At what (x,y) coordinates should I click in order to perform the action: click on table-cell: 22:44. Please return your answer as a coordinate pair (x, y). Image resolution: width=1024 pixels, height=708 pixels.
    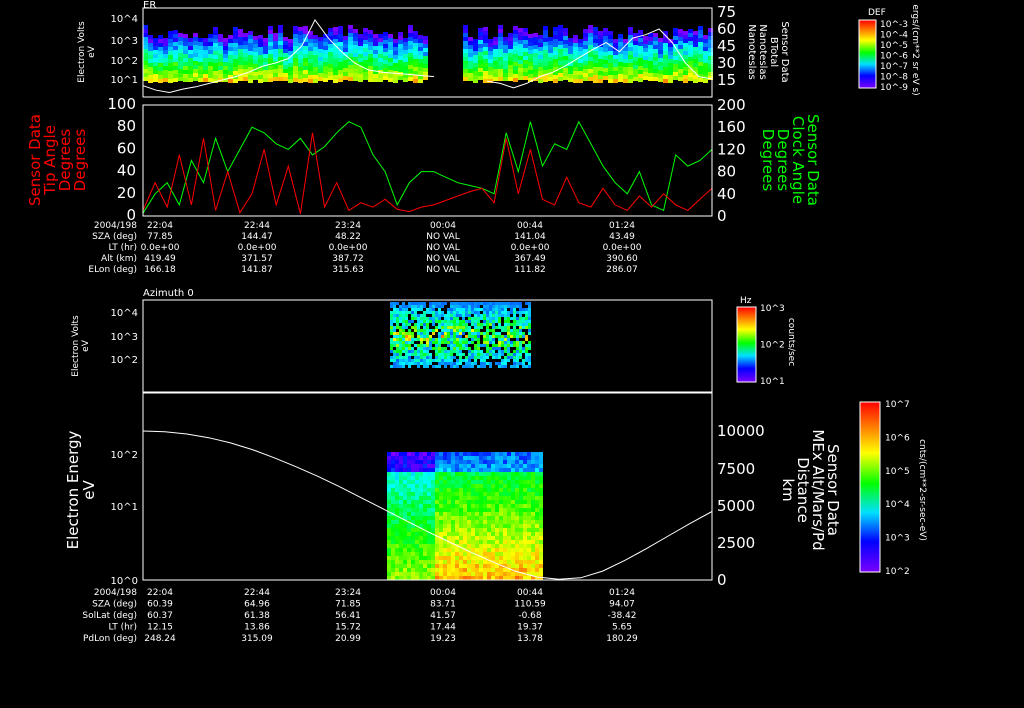
    Looking at the image, I should click on (257, 226).